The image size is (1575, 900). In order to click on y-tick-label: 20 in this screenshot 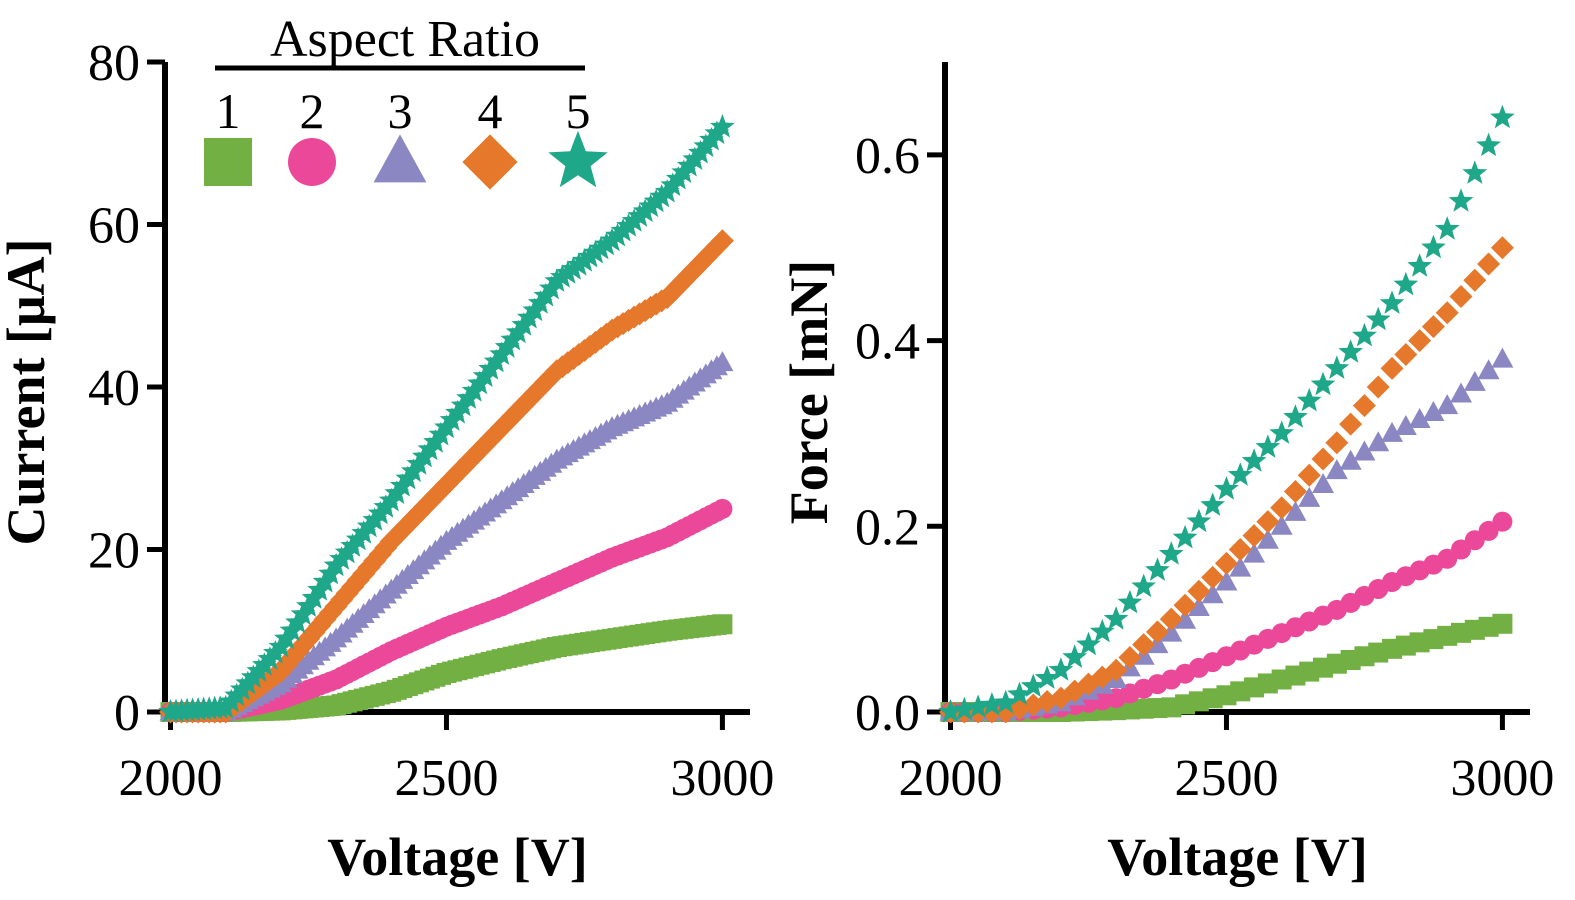, I will do `click(114, 551)`.